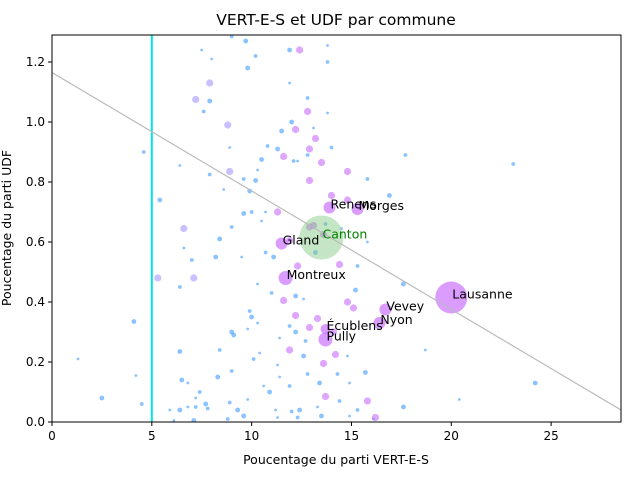  What do you see at coordinates (35, 62) in the screenshot?
I see `y-tick-label: 1.2` at bounding box center [35, 62].